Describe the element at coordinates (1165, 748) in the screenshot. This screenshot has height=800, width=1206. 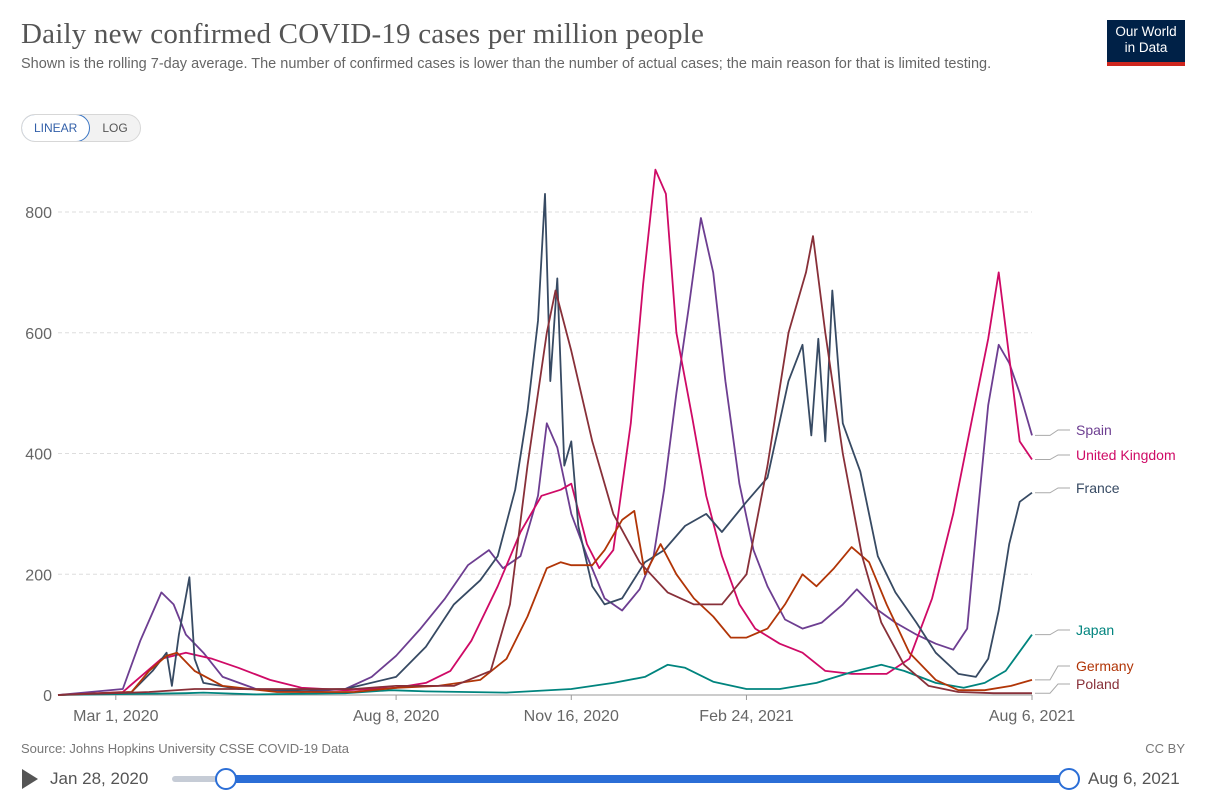
I see `license-label: CC BY` at that location.